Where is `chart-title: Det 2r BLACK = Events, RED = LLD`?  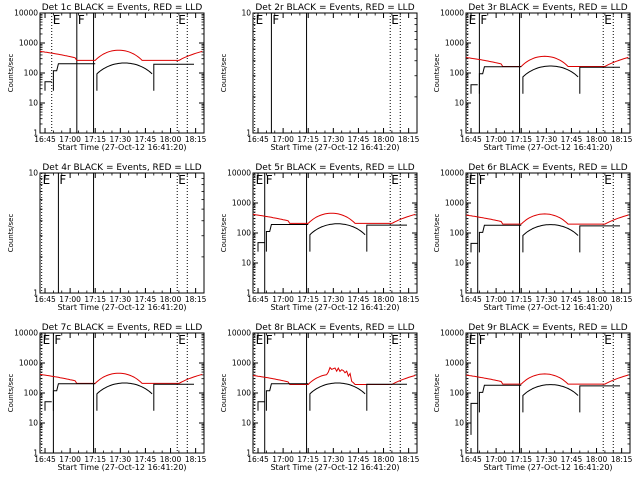 chart-title: Det 2r BLACK = Events, RED = LLD is located at coordinates (334, 8).